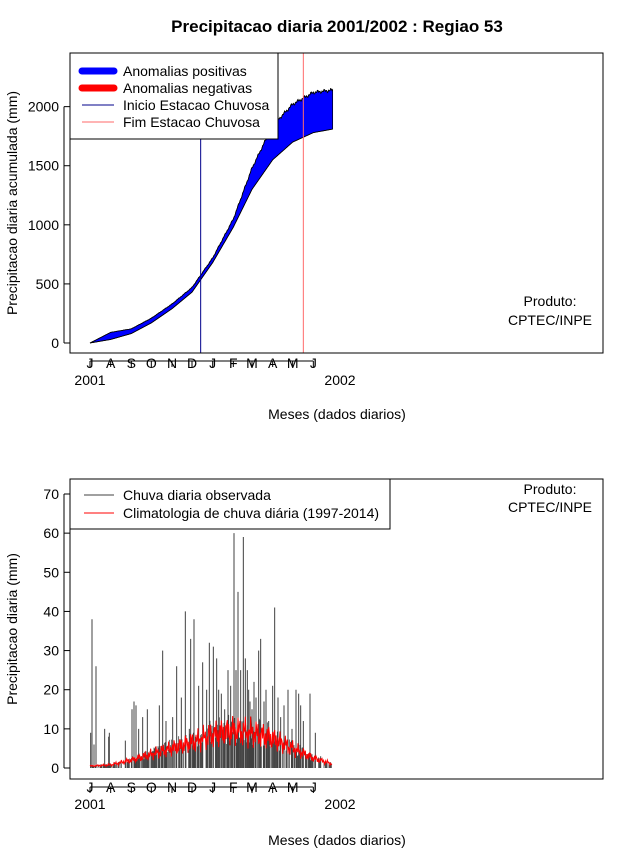 The image size is (640, 850). Describe the element at coordinates (48, 284) in the screenshot. I see `top-y-tick-label: 500` at that location.